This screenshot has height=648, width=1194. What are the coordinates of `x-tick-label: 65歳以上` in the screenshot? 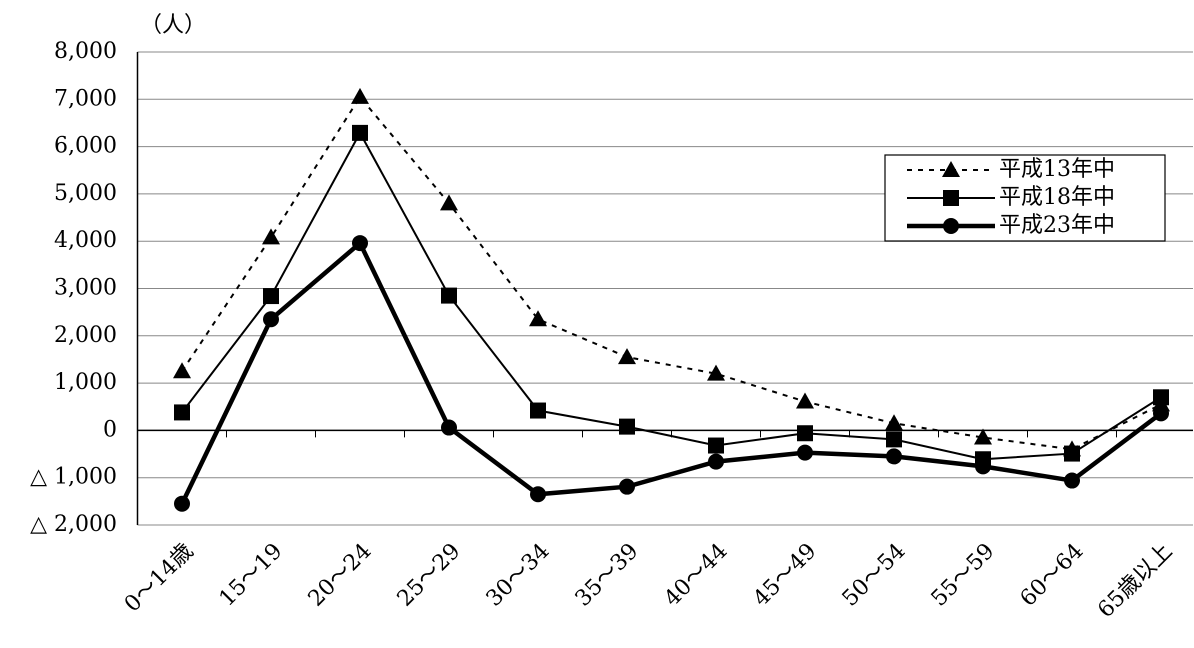 It's located at (1135, 581).